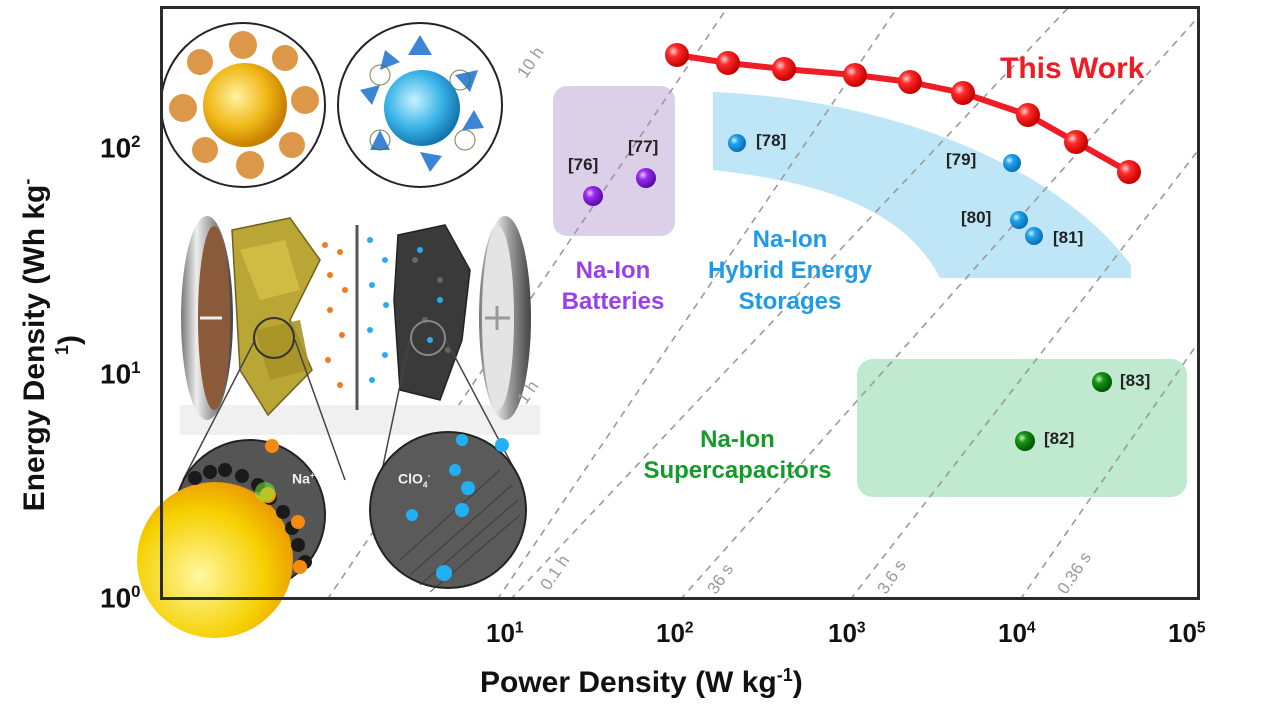 This screenshot has height=720, width=1280. I want to click on hybrid-label-line3: Storages, so click(790, 302).